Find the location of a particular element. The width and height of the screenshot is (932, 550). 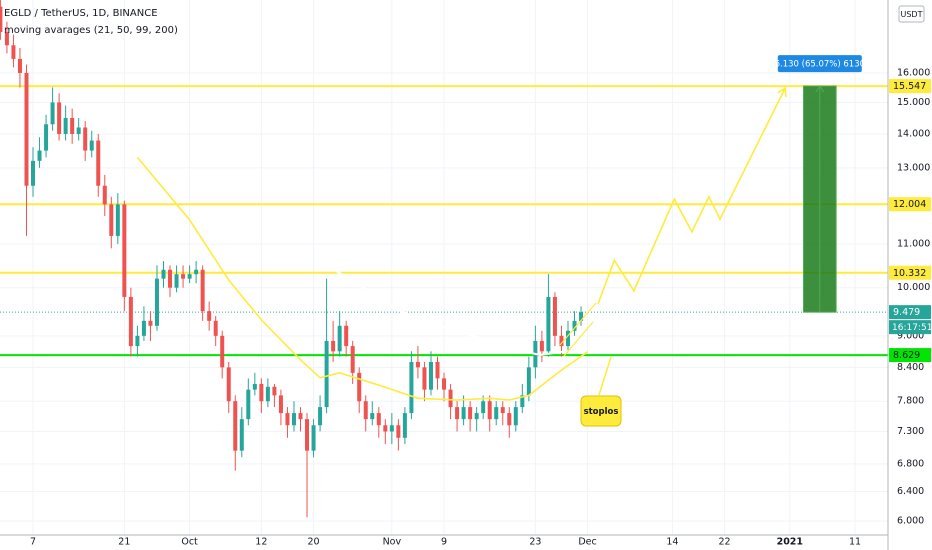

target-label: 6.130 (65.07%) 6130 is located at coordinates (820, 65).